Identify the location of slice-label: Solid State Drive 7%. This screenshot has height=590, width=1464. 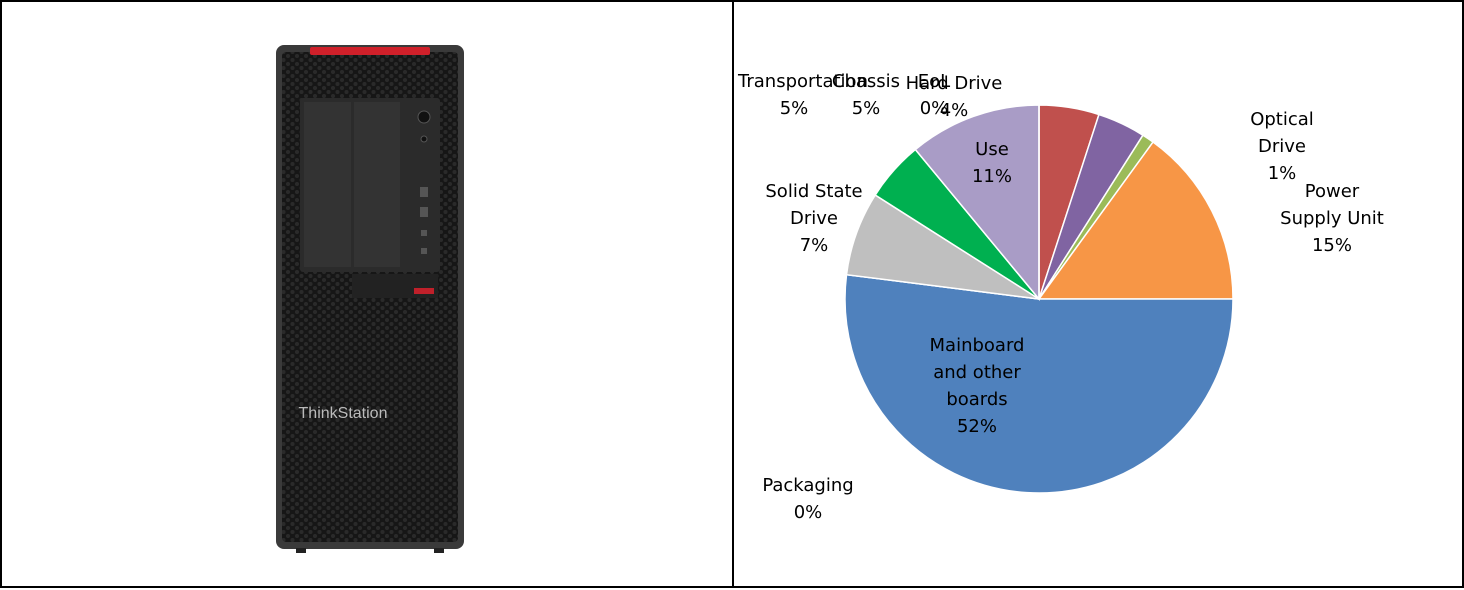
(814, 218).